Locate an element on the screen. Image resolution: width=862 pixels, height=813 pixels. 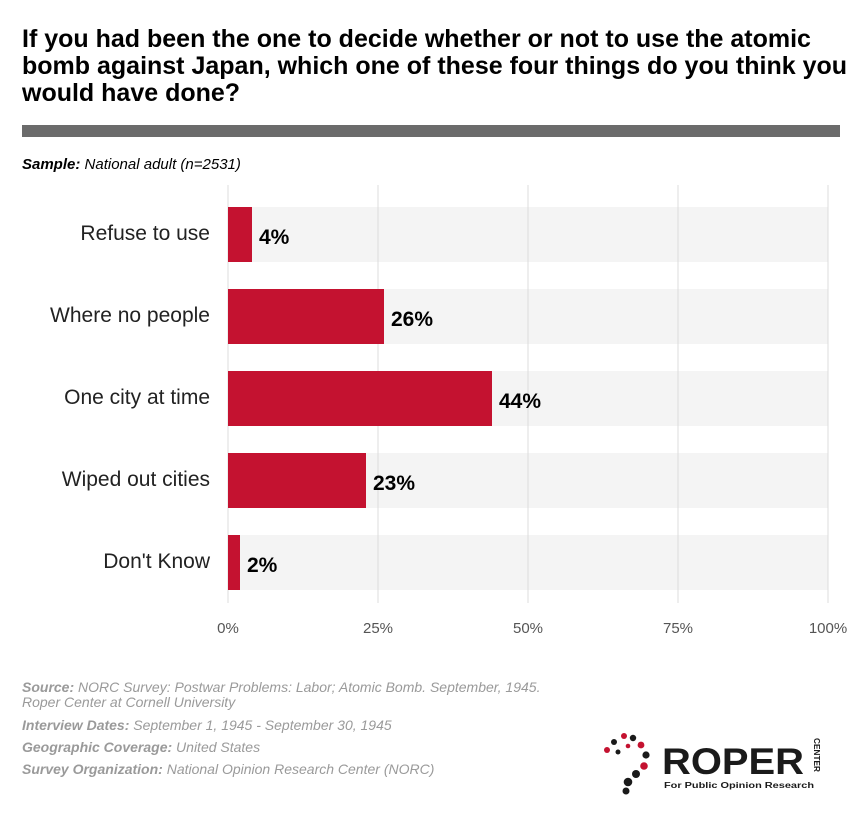
x-tick-label: 0% is located at coordinates (228, 628).